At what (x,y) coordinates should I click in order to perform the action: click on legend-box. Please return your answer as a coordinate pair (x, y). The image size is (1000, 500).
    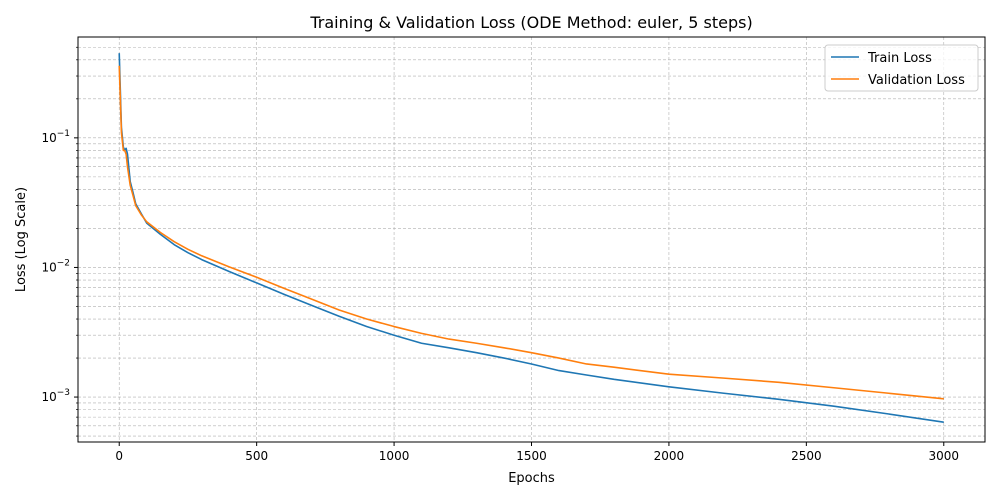
    Looking at the image, I should click on (901, 68).